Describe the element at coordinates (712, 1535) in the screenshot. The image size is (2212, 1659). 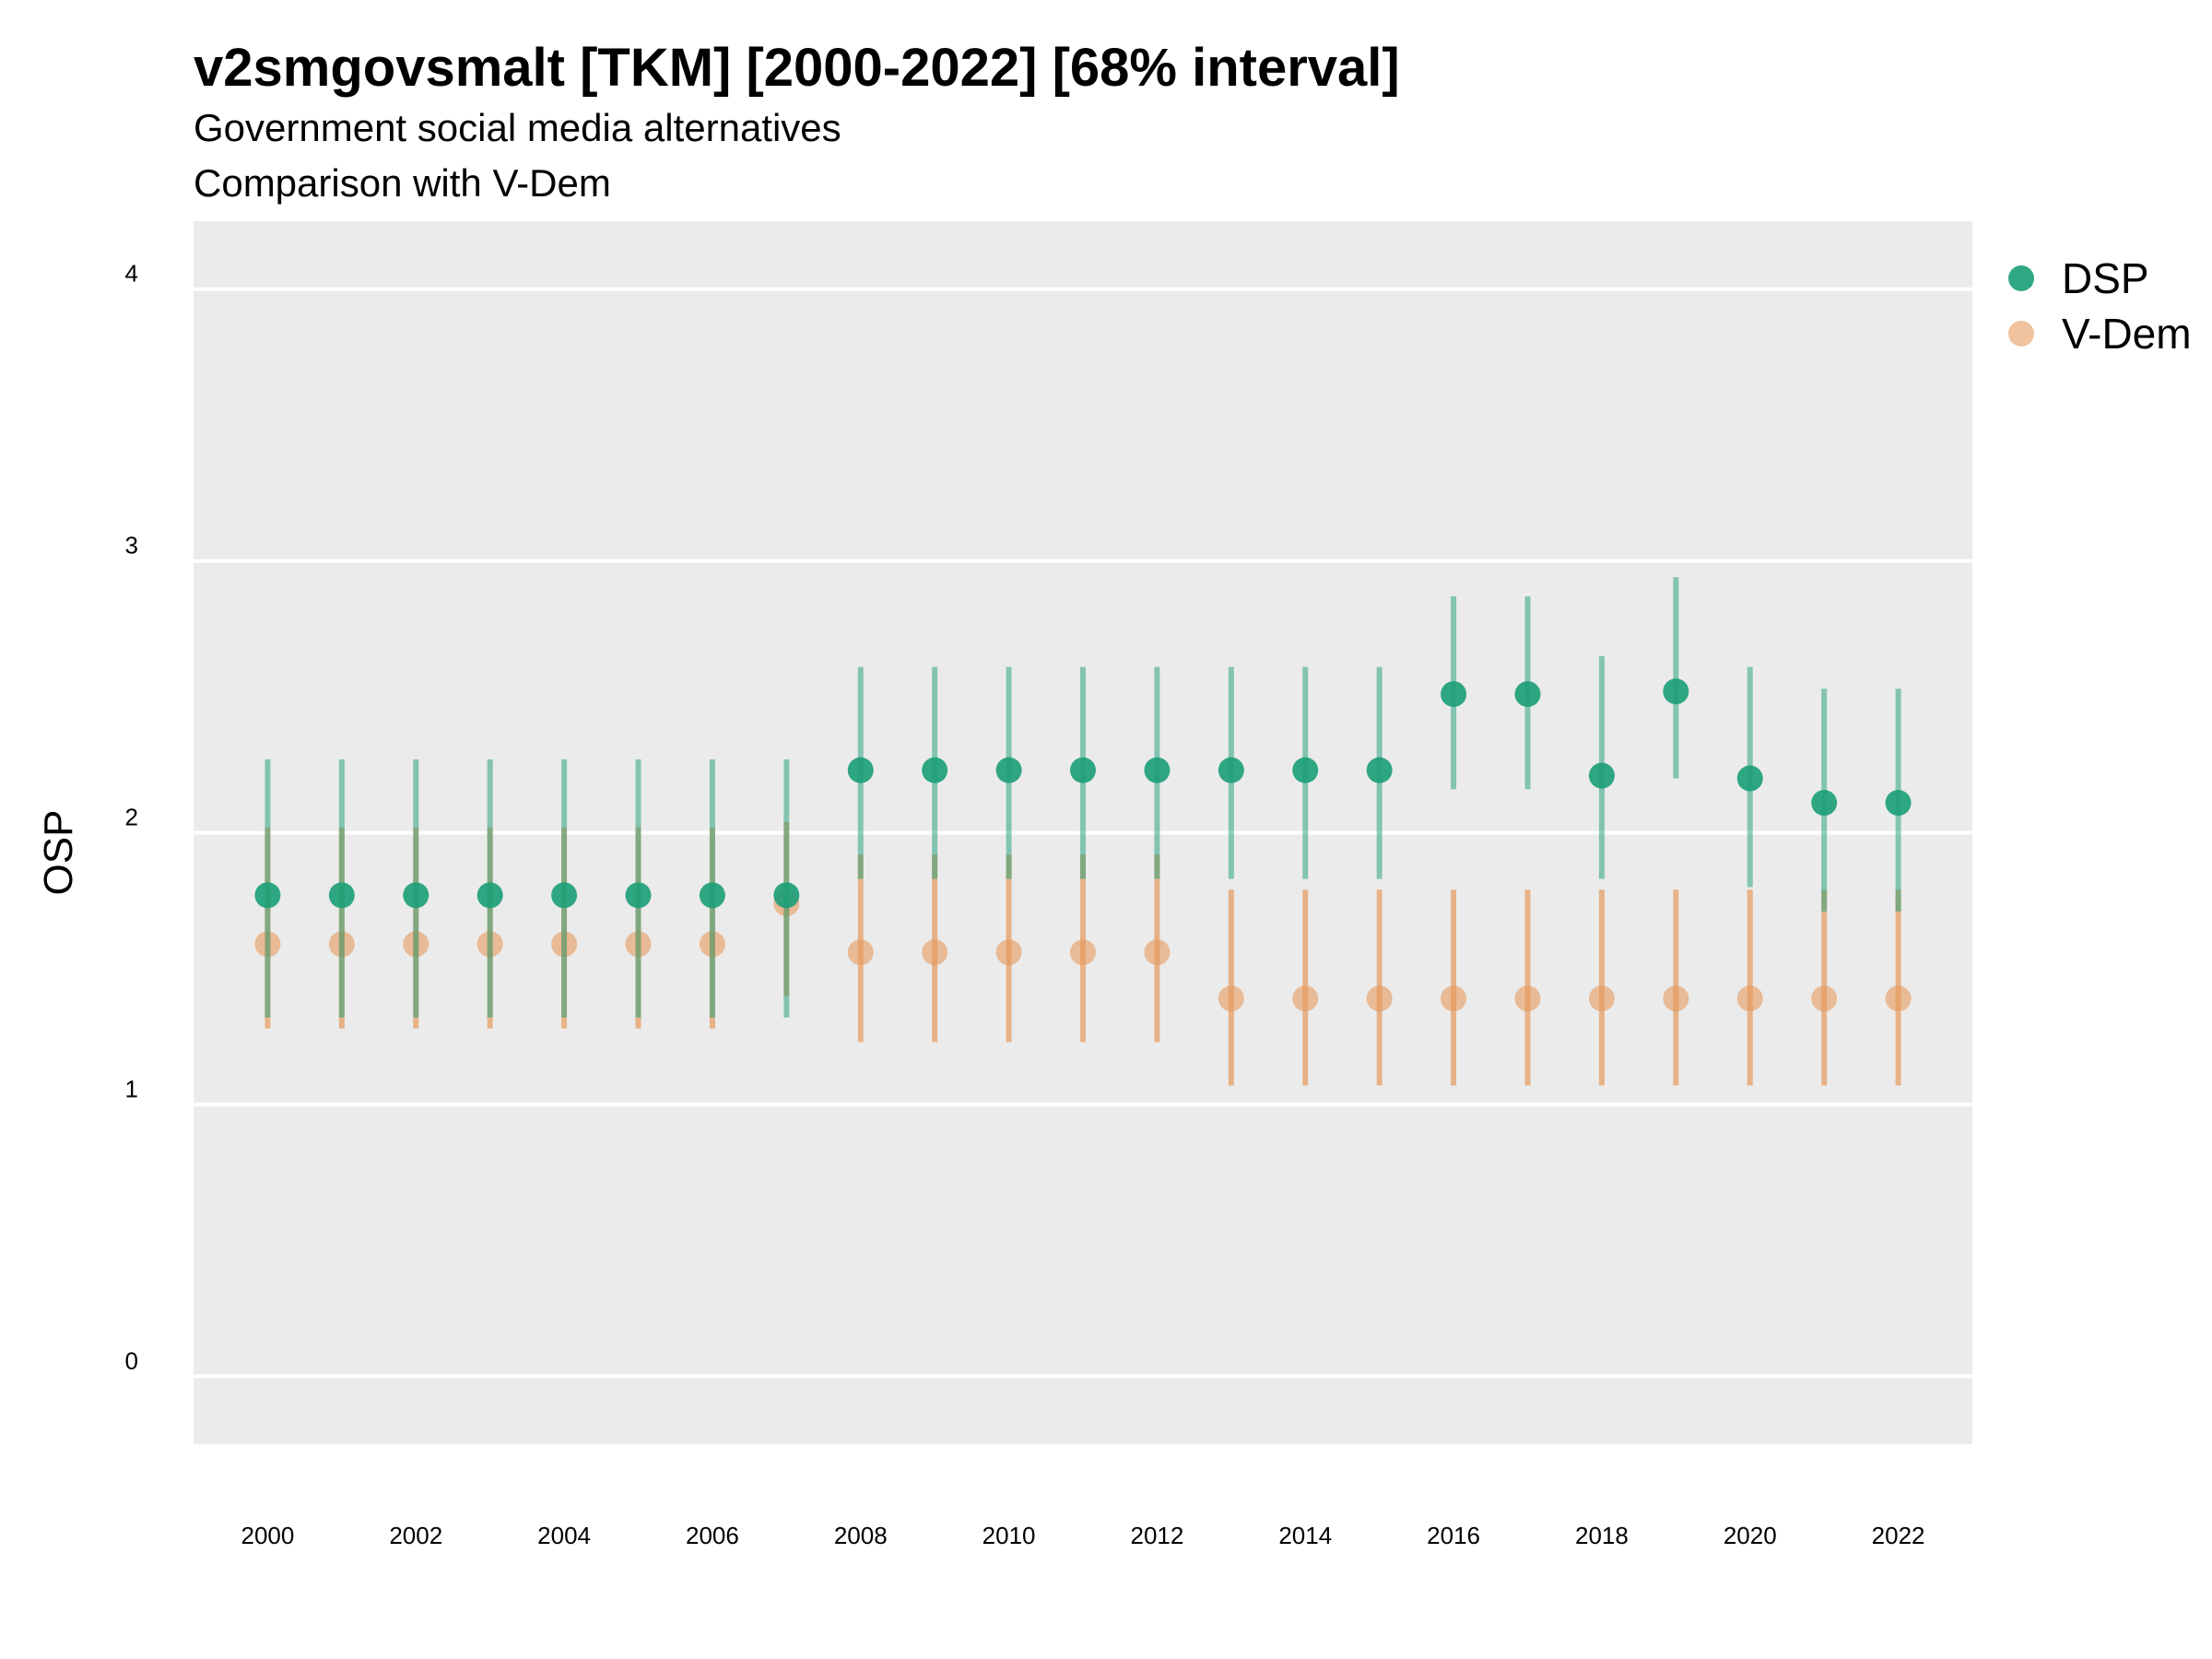
I see `x-tick-label: 2006` at that location.